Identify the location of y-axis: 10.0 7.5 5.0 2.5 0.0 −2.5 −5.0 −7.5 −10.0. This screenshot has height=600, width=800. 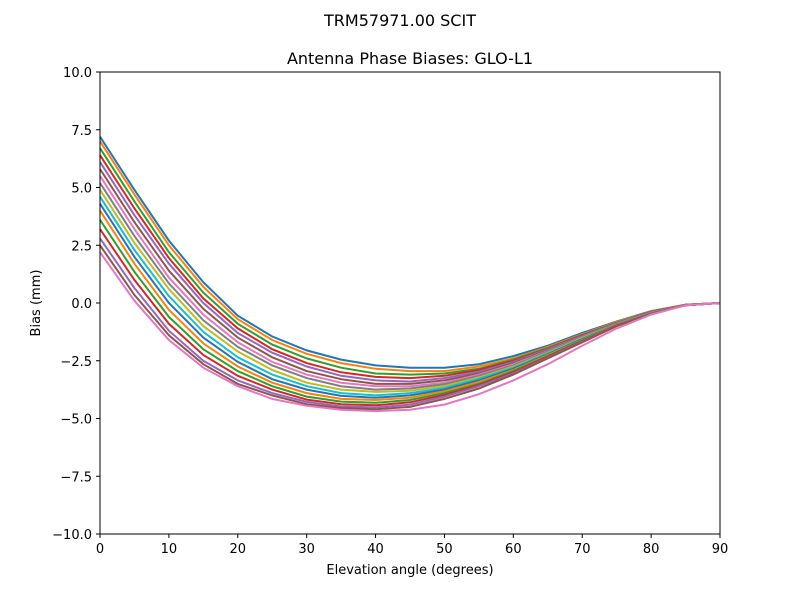
(76, 304).